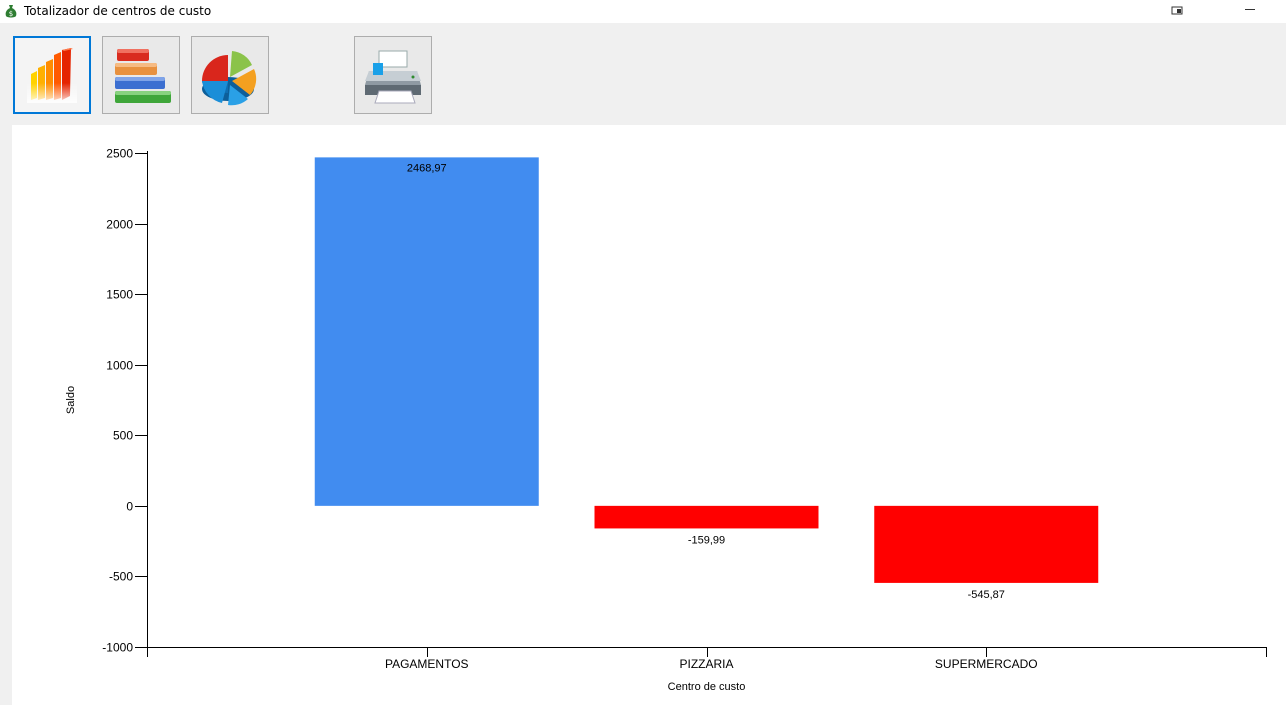  I want to click on bar-chart-button, so click(52, 75).